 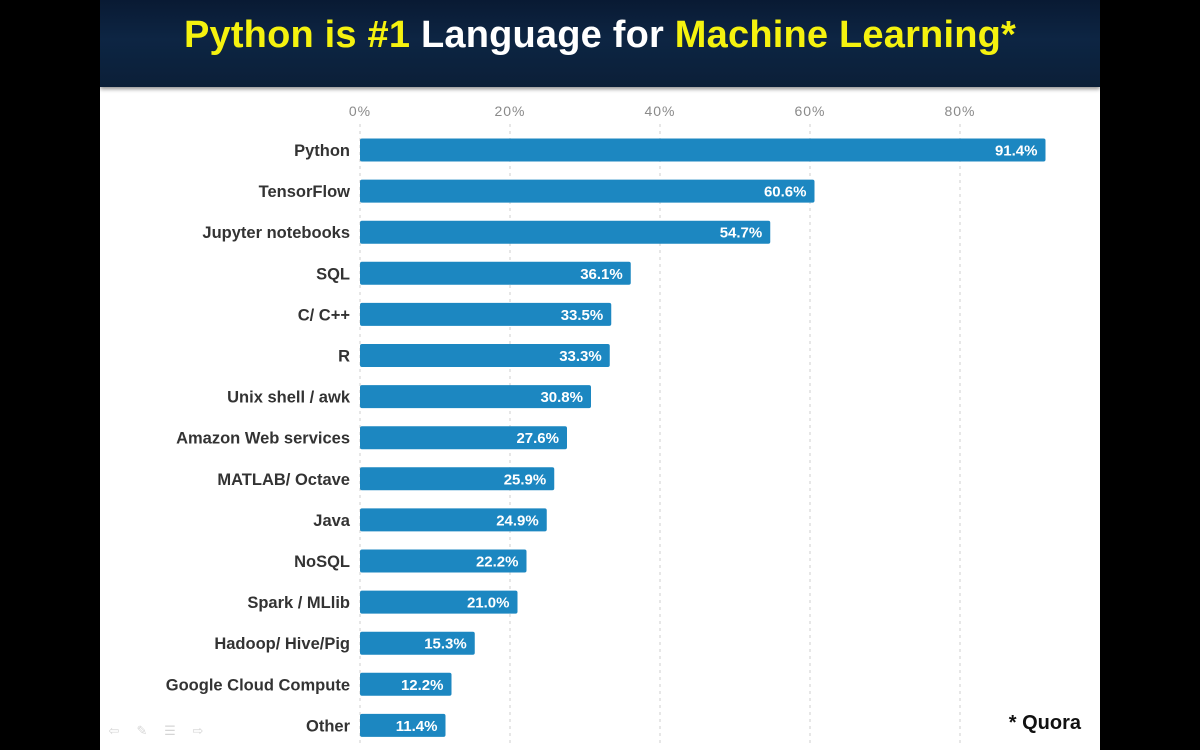 What do you see at coordinates (561, 397) in the screenshot?
I see `value-label: 30.8%` at bounding box center [561, 397].